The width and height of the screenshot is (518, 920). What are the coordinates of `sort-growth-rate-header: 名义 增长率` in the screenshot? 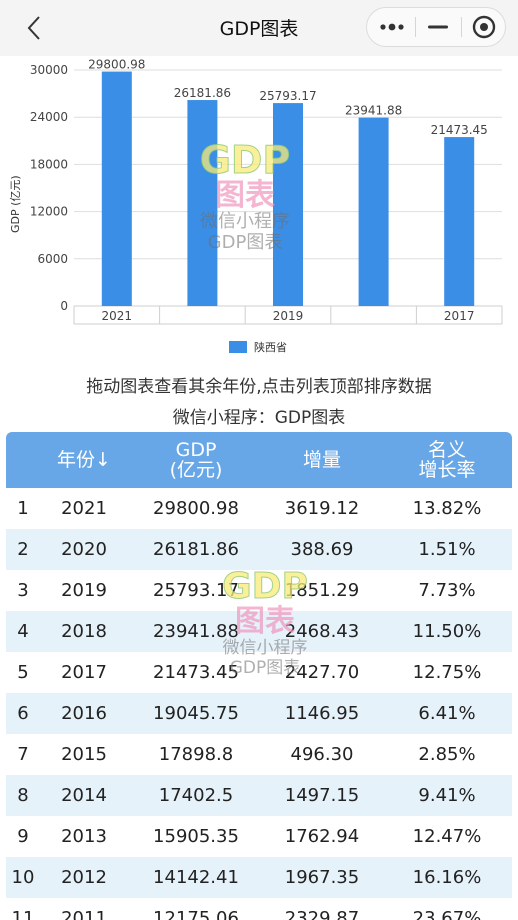 It's located at (447, 460).